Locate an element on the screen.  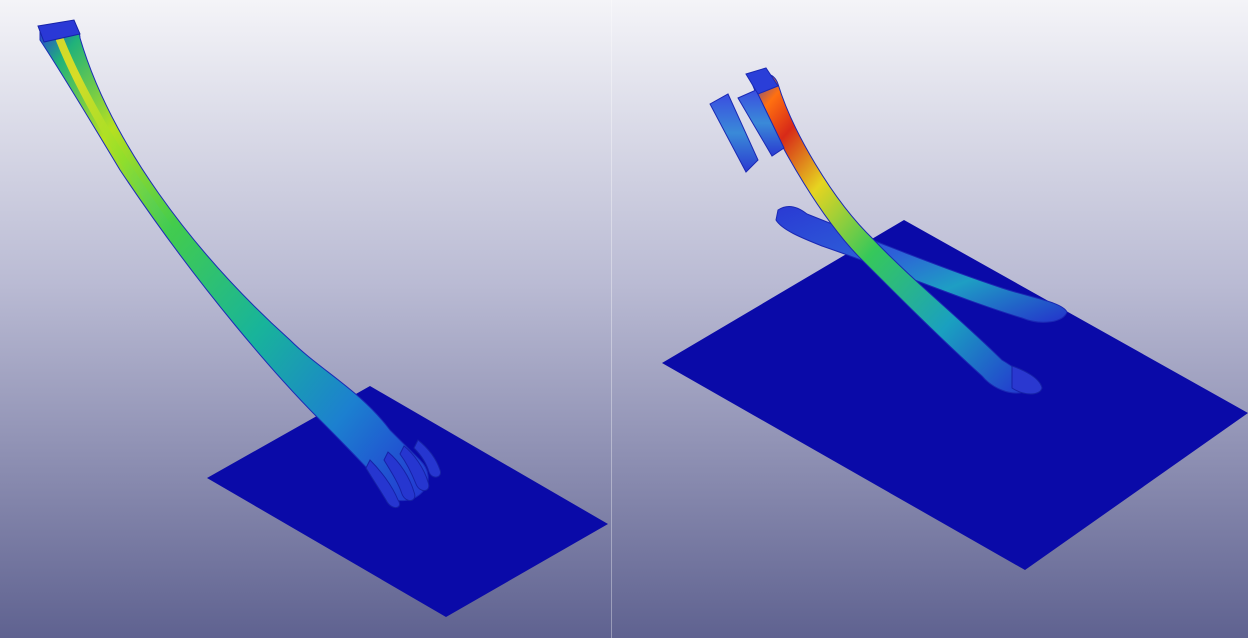
base-plate is located at coordinates (407, 501).